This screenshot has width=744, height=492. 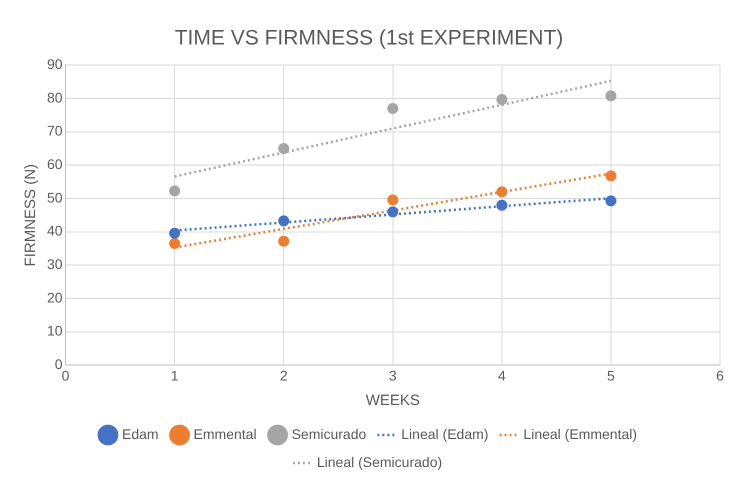 I want to click on x-tick-label: 3, so click(x=392, y=375).